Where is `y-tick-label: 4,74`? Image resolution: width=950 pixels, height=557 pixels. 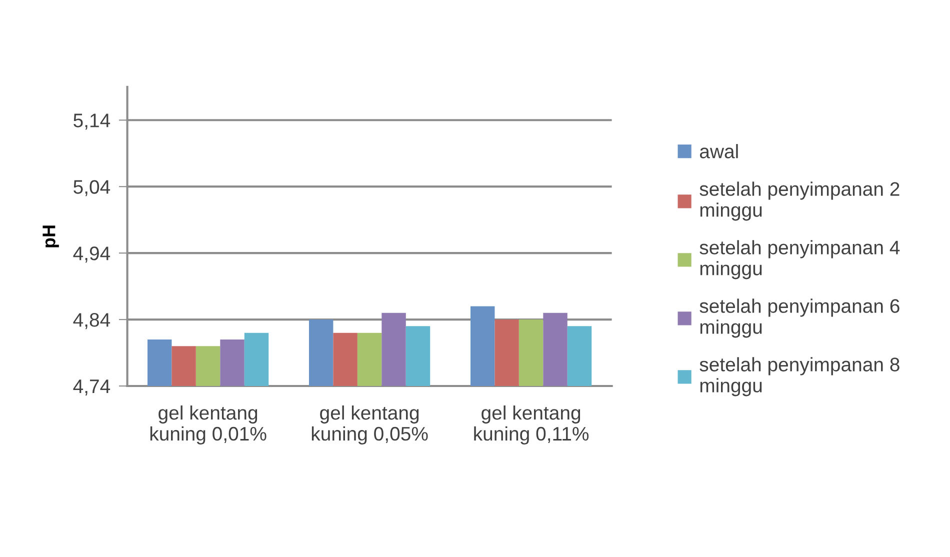 y-tick-label: 4,74 is located at coordinates (91, 388).